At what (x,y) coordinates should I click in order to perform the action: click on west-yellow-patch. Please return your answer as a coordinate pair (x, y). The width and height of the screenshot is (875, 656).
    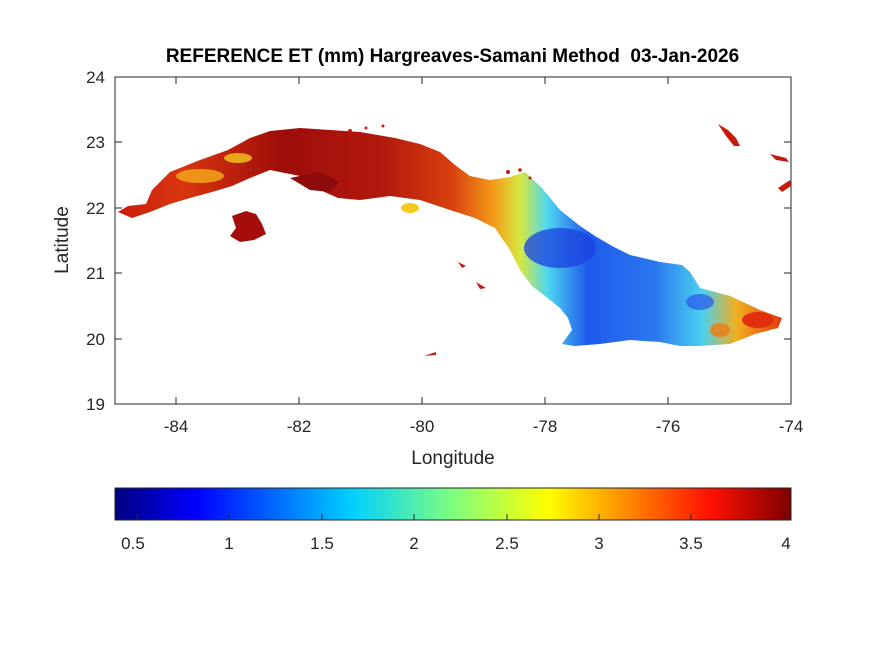
    Looking at the image, I should click on (238, 158).